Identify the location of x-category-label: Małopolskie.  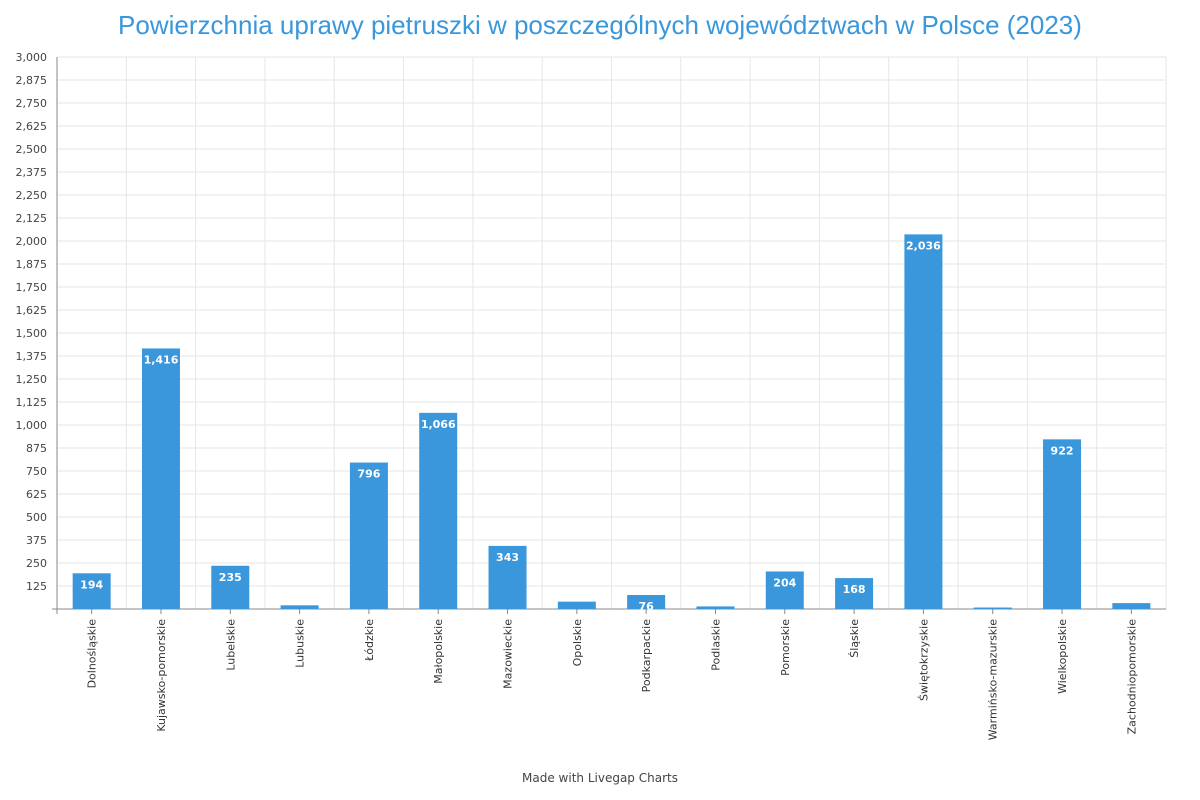
(438, 651).